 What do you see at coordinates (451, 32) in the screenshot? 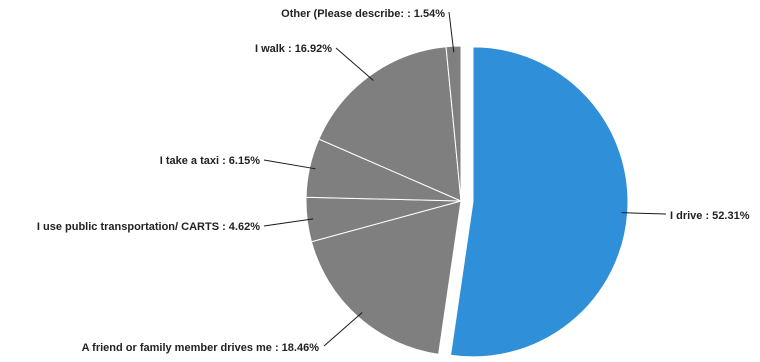
I see `leader-other` at bounding box center [451, 32].